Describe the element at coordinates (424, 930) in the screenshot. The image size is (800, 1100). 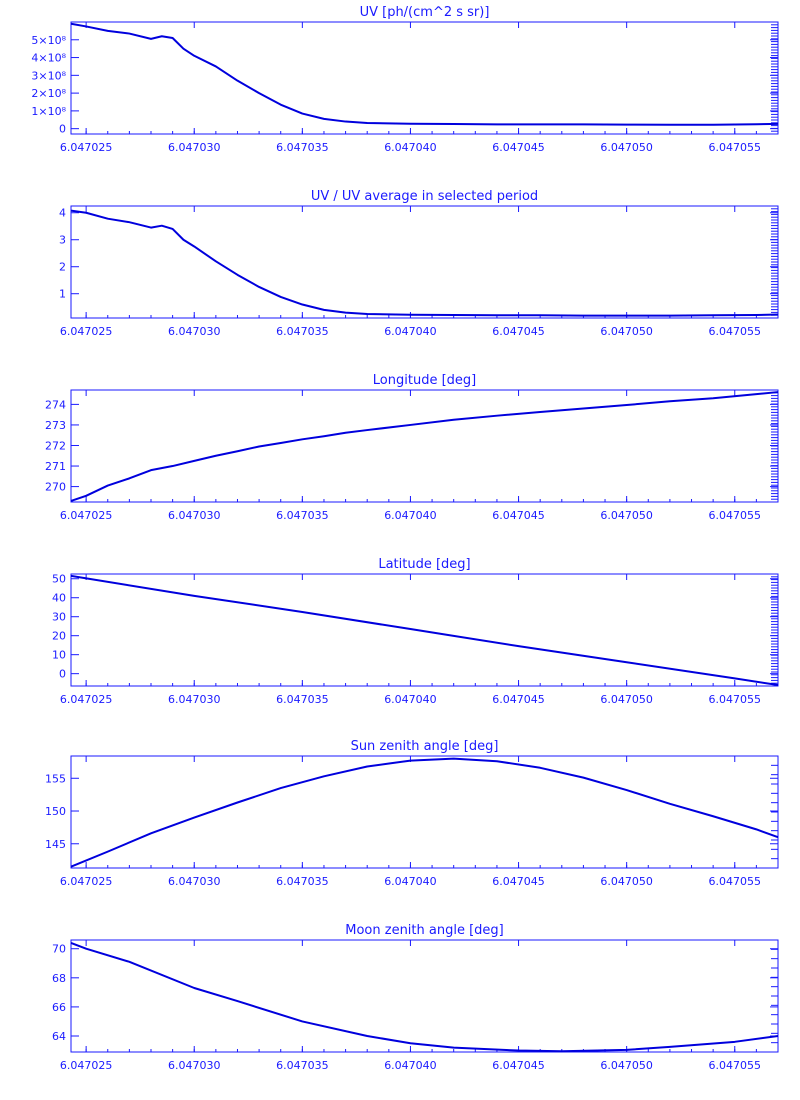
I see `chart-title: Moon zenith angle [deg]` at that location.